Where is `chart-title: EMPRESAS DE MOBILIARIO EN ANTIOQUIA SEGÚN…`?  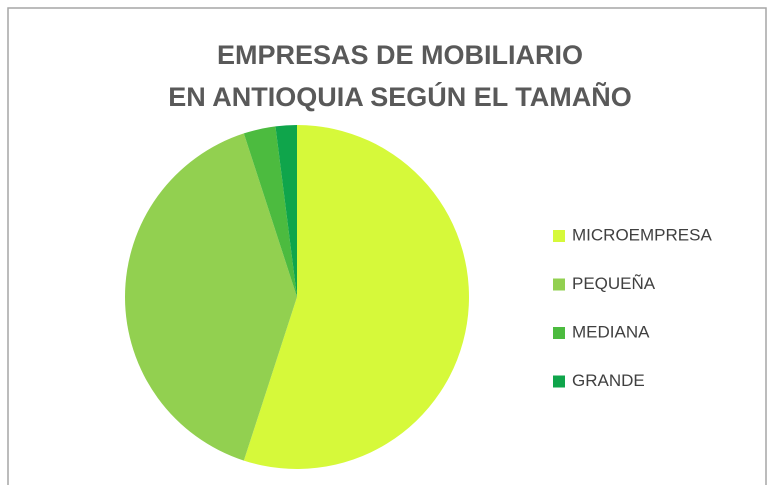
chart-title: EMPRESAS DE MOBILIARIO EN ANTIOQUIA SEGÚN… is located at coordinates (400, 76).